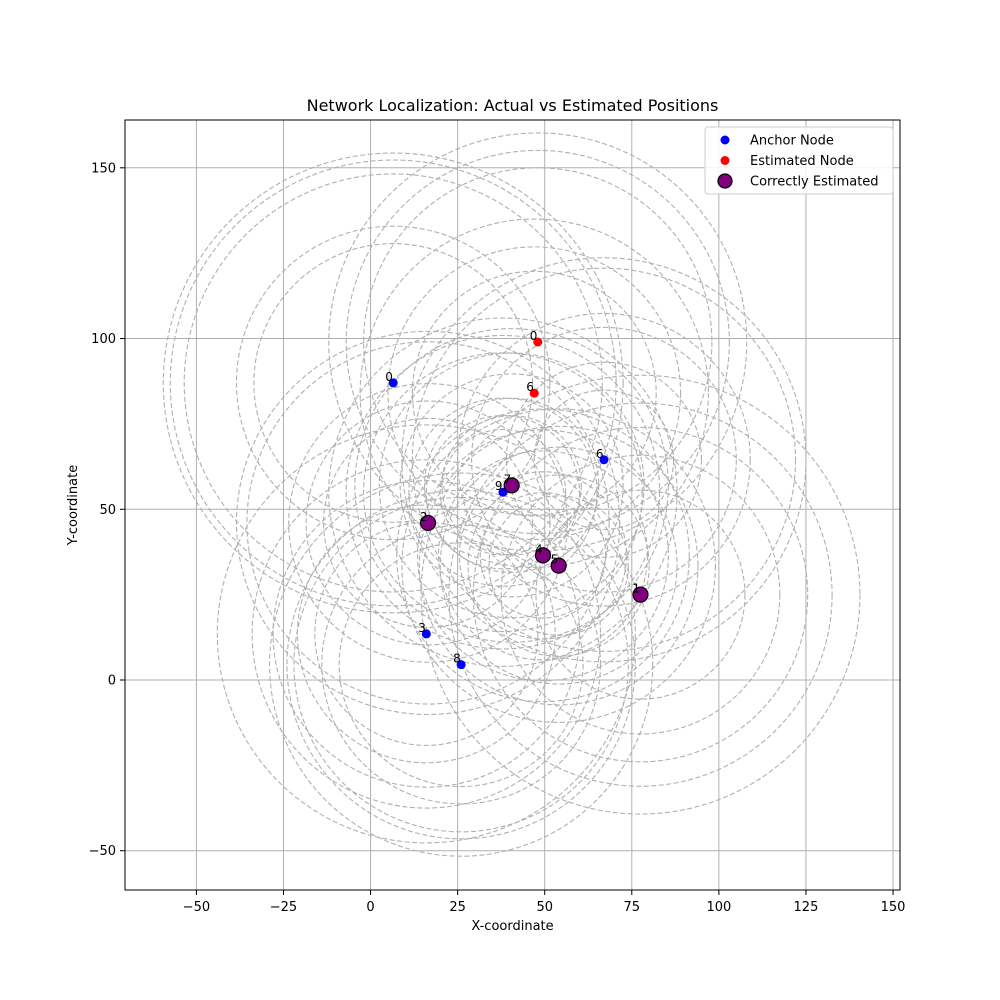 The height and width of the screenshot is (1000, 1000). Describe the element at coordinates (422, 628) in the screenshot. I see `node-label: 3` at that location.